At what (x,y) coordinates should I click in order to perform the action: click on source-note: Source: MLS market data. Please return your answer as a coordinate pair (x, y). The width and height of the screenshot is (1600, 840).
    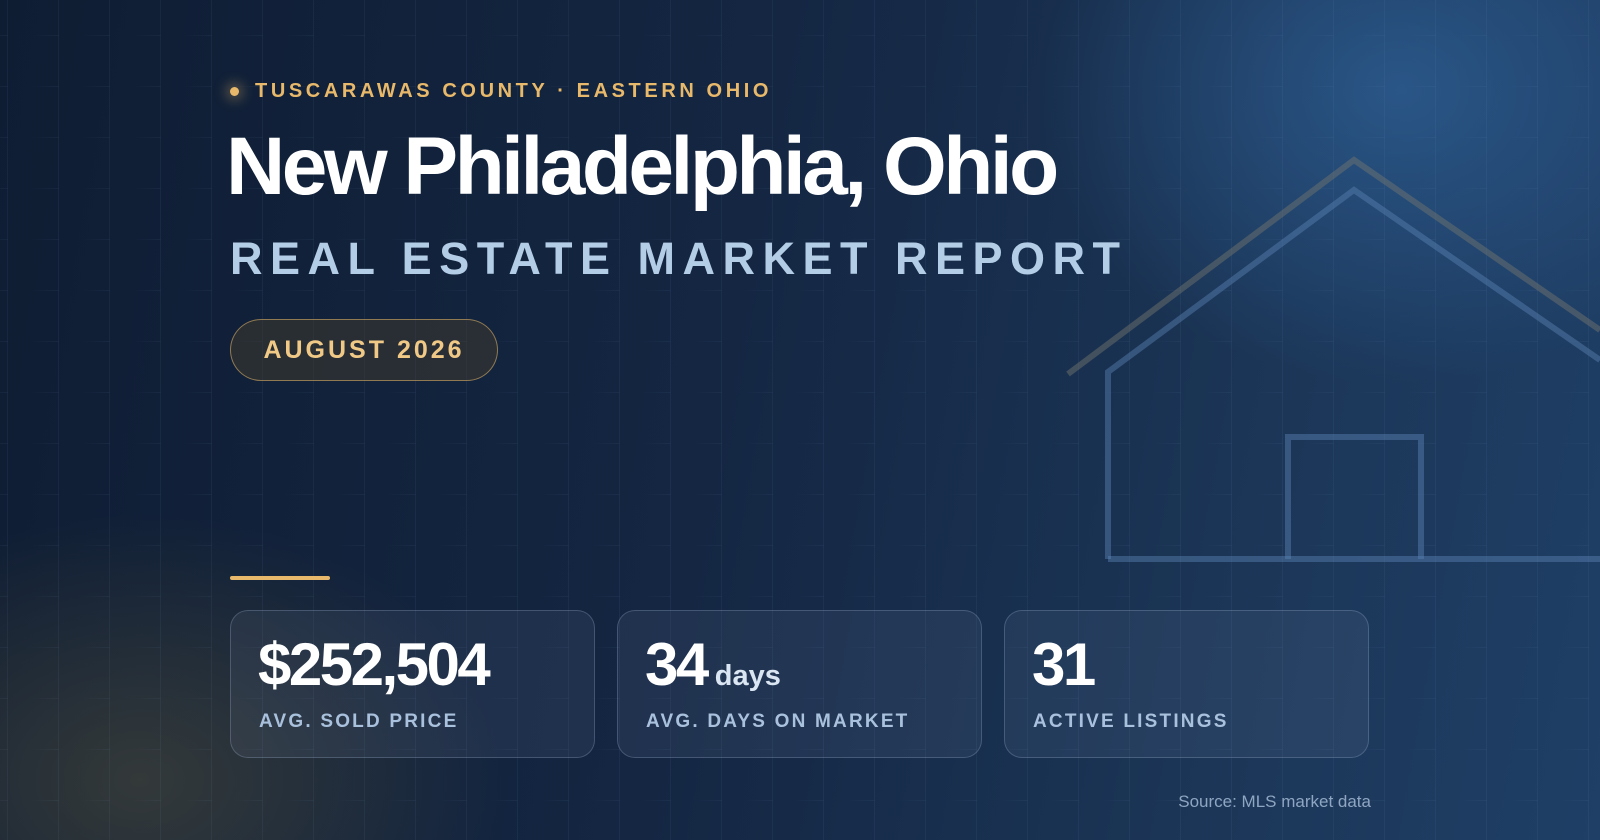
    Looking at the image, I should click on (1274, 801).